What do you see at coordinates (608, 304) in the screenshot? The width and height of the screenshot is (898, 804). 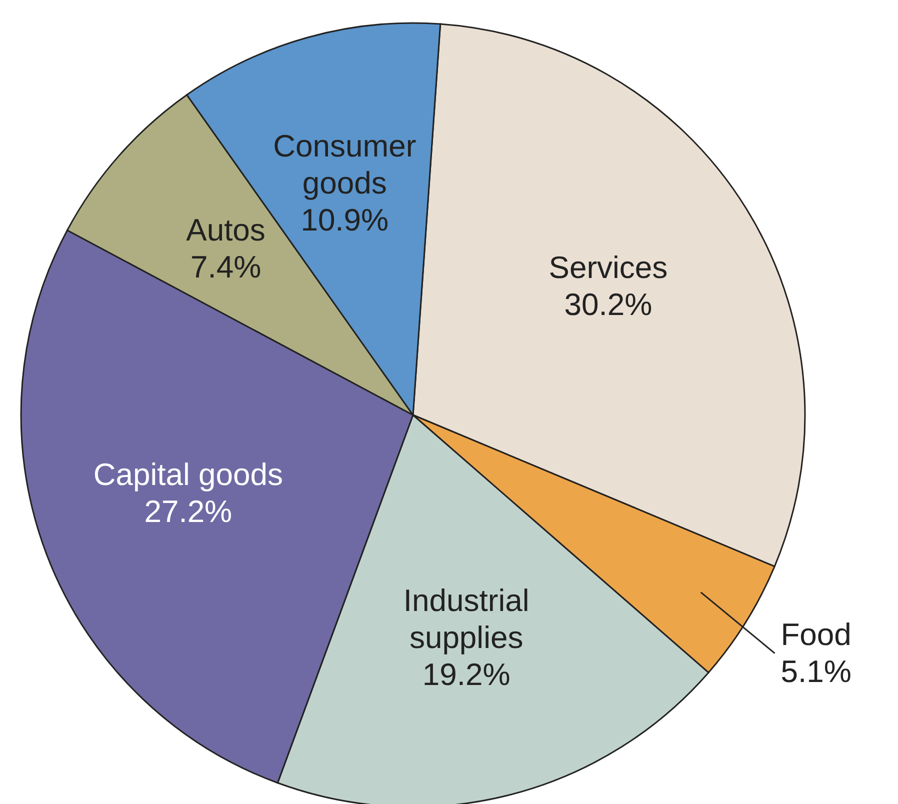 I see `data-label: 30.2%` at bounding box center [608, 304].